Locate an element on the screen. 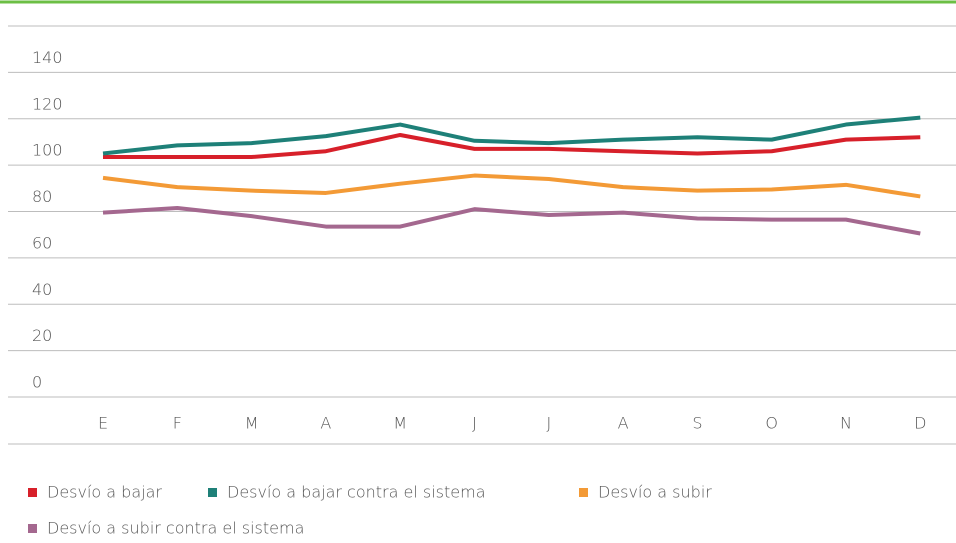 The height and width of the screenshot is (543, 956). y-tick-label: 60 is located at coordinates (42, 242).